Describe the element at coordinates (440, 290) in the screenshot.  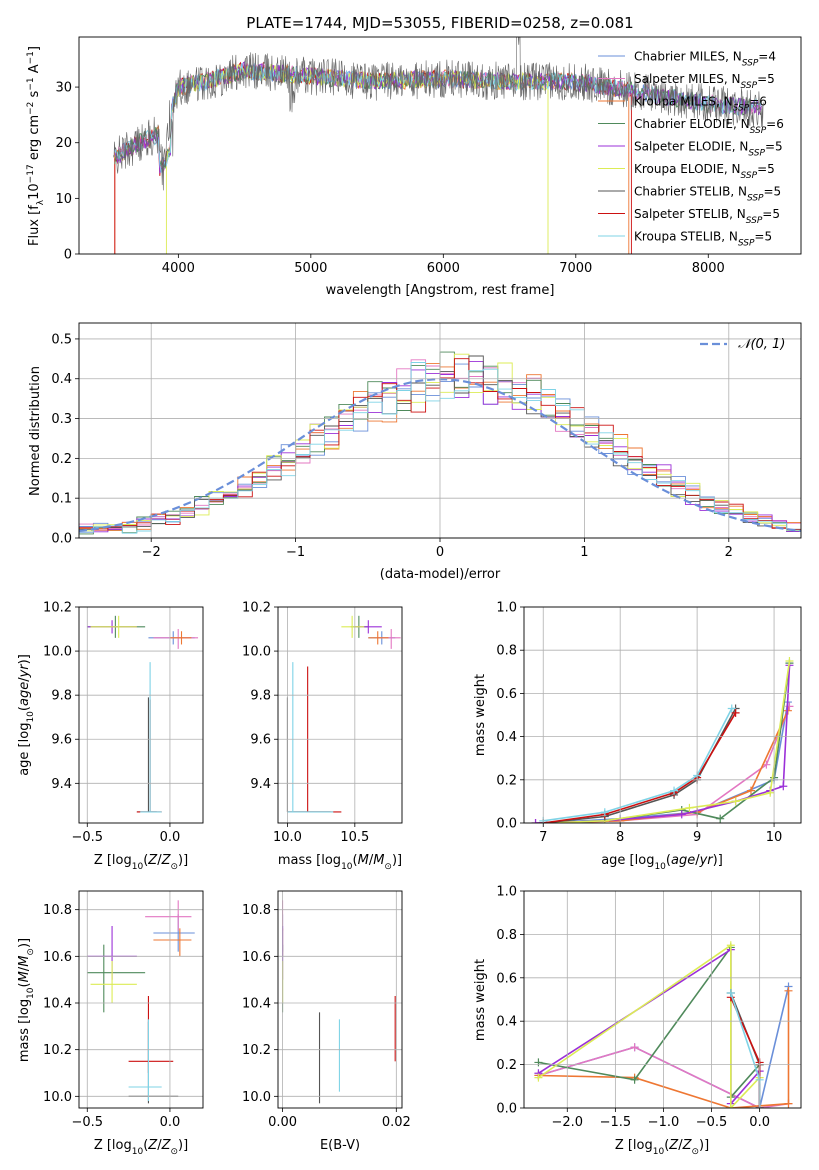
I see `spectrum-xlabel: wavelength [Angstrom, rest frame]` at that location.